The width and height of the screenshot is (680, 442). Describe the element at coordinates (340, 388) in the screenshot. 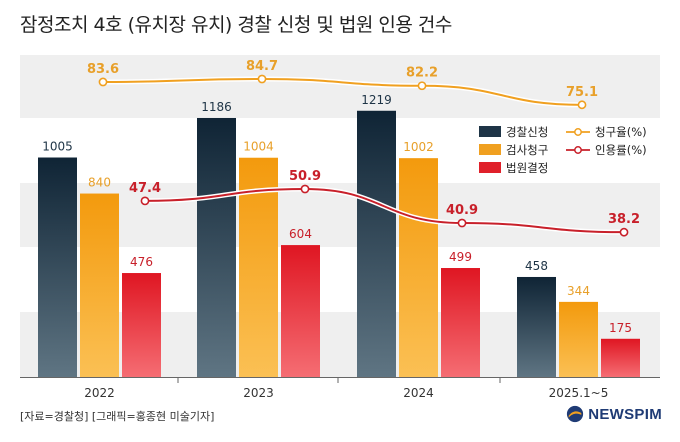

I see `x-axis: 2022 2023 2024 2025.1~5` at that location.